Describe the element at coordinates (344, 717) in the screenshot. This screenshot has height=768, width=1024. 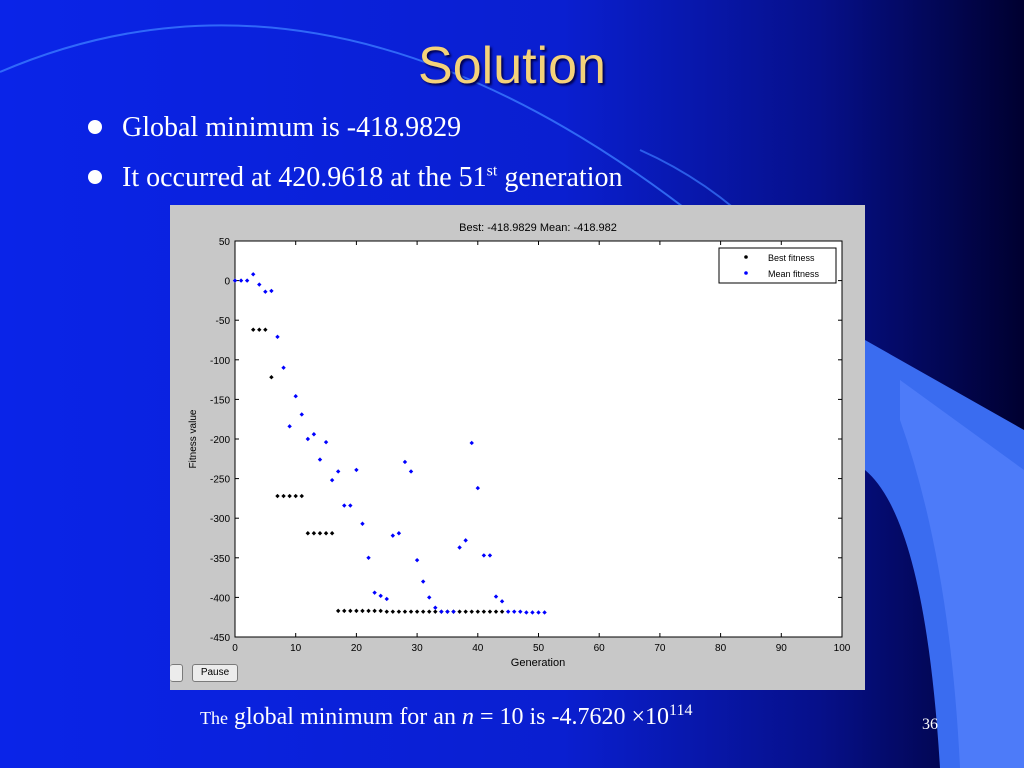
I see `footer-mid: global minimum for an` at that location.